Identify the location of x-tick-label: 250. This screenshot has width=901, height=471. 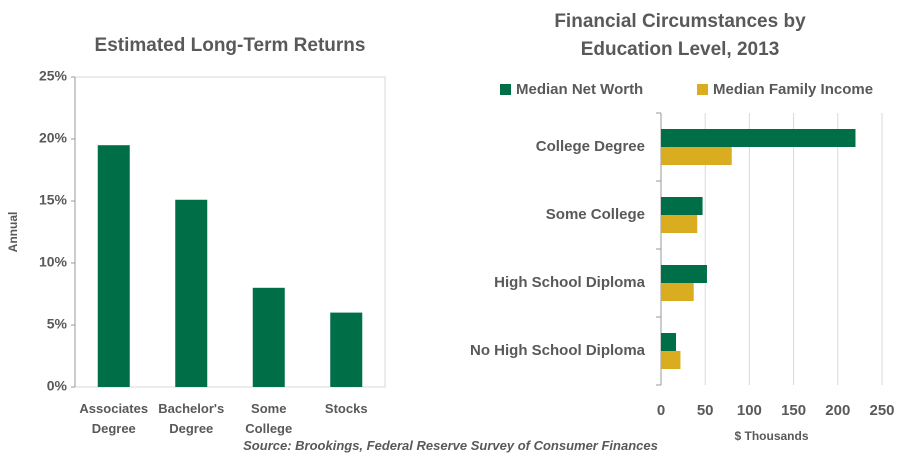
(881, 410).